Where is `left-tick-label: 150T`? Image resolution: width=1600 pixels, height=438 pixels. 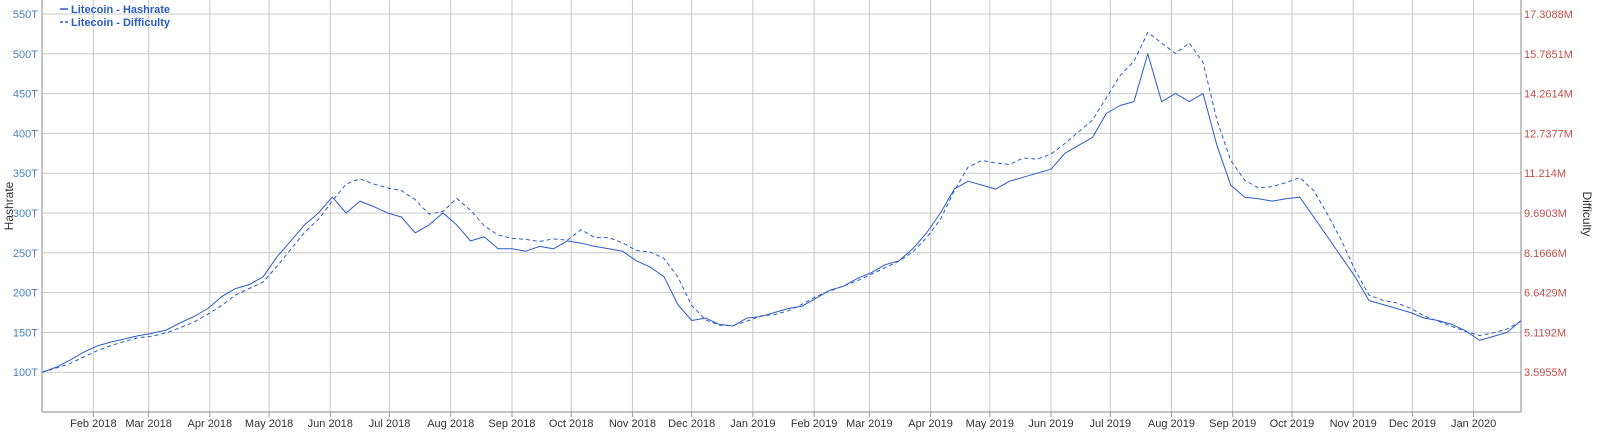 left-tick-label: 150T is located at coordinates (25, 333).